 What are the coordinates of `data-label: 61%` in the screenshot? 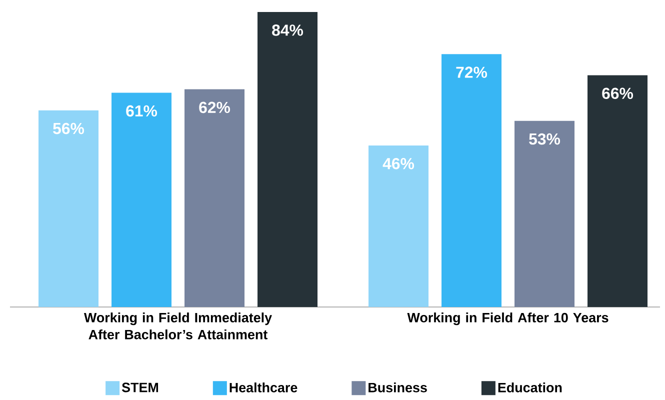 It's located at (142, 111).